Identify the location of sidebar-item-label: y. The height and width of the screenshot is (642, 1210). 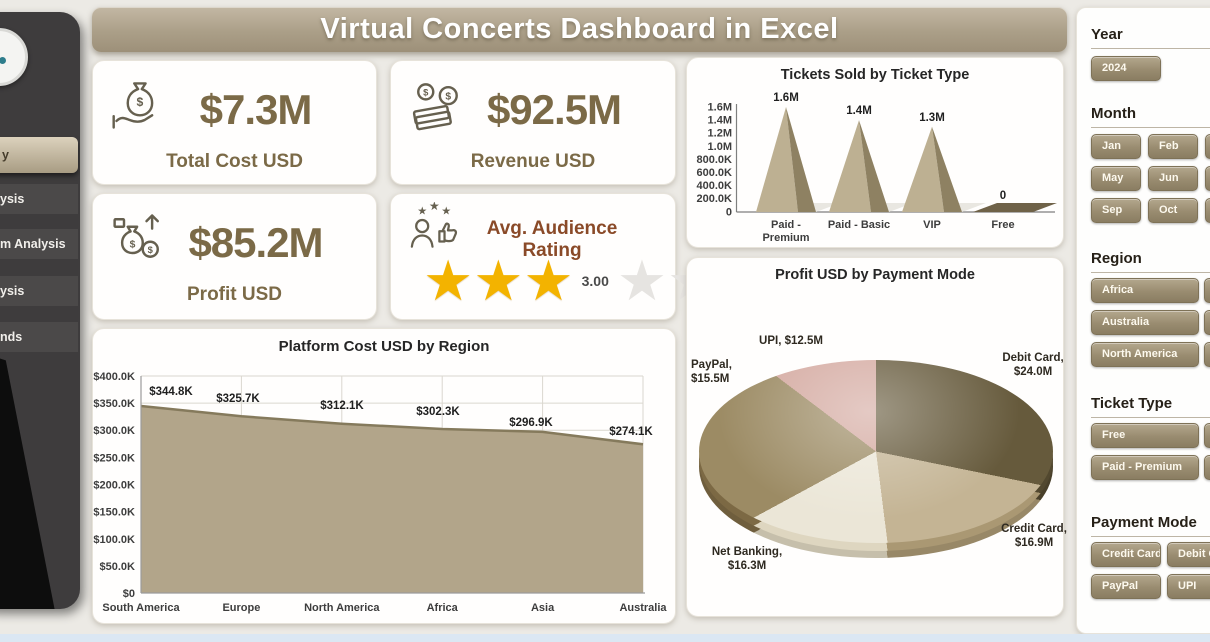
(5, 155).